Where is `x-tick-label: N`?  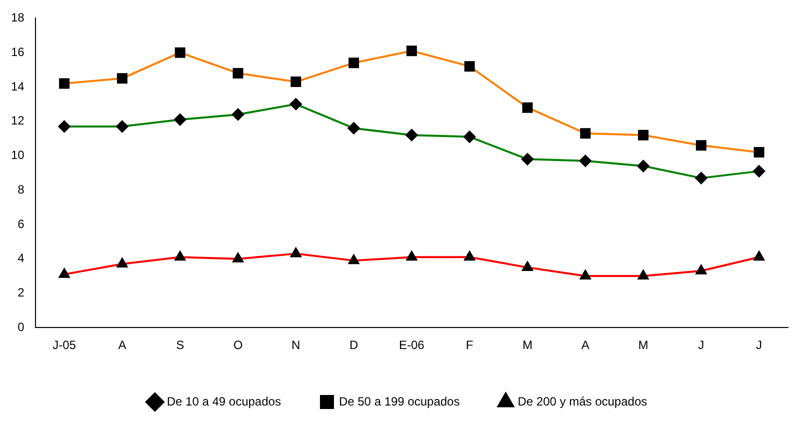 x-tick-label: N is located at coordinates (296, 345).